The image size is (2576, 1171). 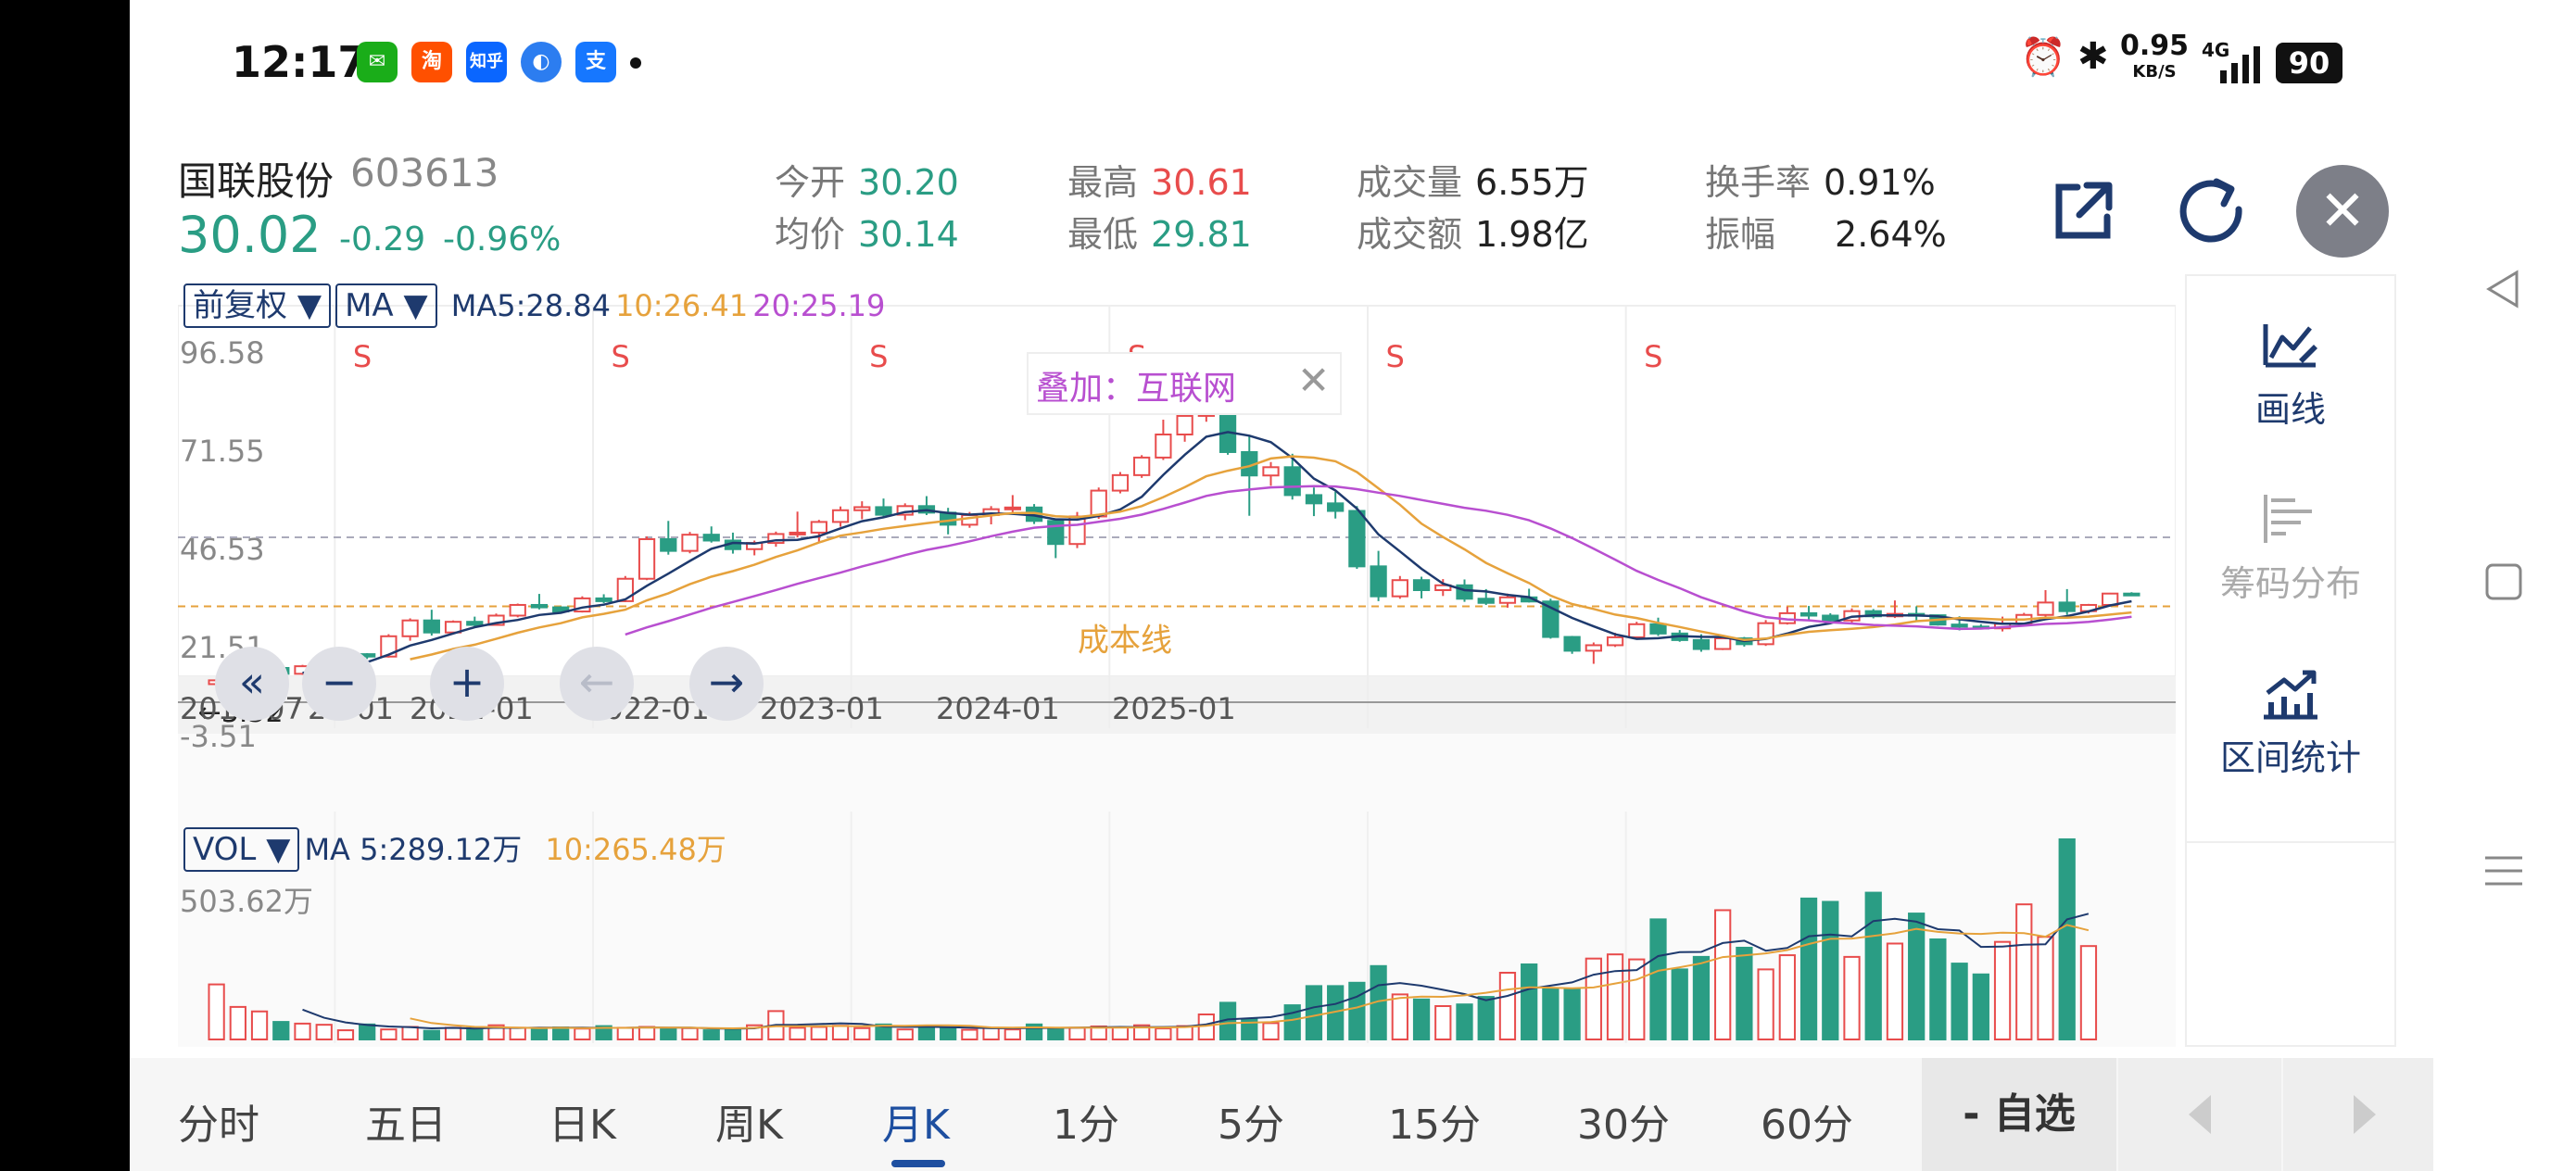 I want to click on cost-line-label: 成本线, so click(x=1125, y=640).